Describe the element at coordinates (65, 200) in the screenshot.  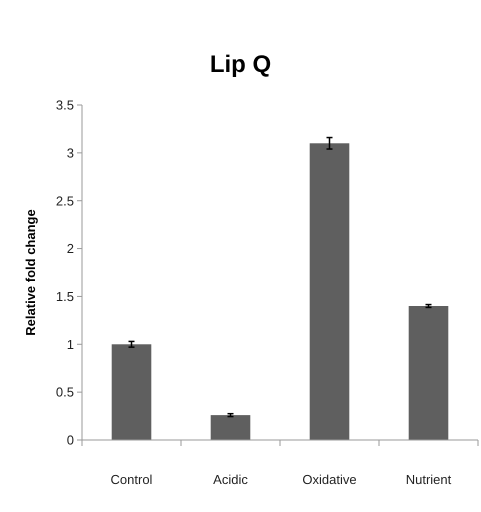
I see `y-tick-label: 2.5` at that location.